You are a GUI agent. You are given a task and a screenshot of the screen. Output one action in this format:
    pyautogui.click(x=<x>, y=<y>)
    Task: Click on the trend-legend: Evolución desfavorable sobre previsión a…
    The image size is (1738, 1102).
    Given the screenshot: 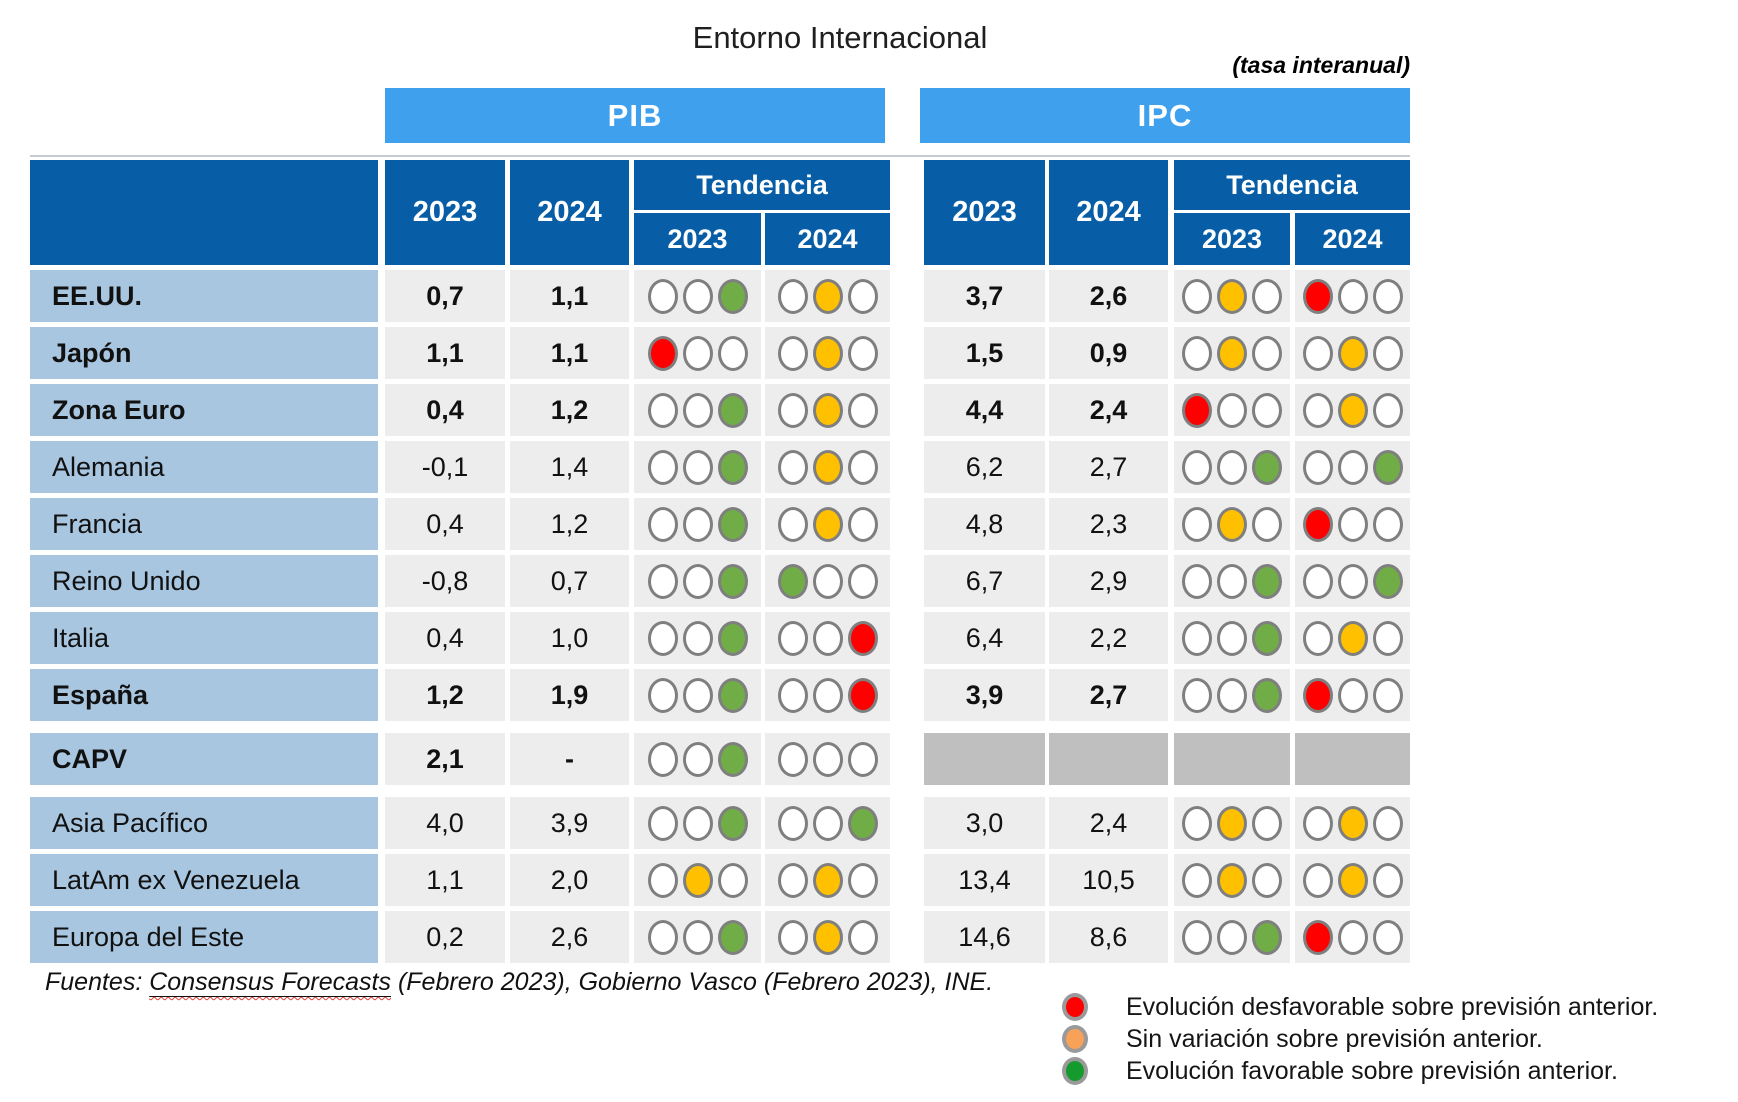 What is the action you would take?
    pyautogui.click(x=1360, y=1041)
    